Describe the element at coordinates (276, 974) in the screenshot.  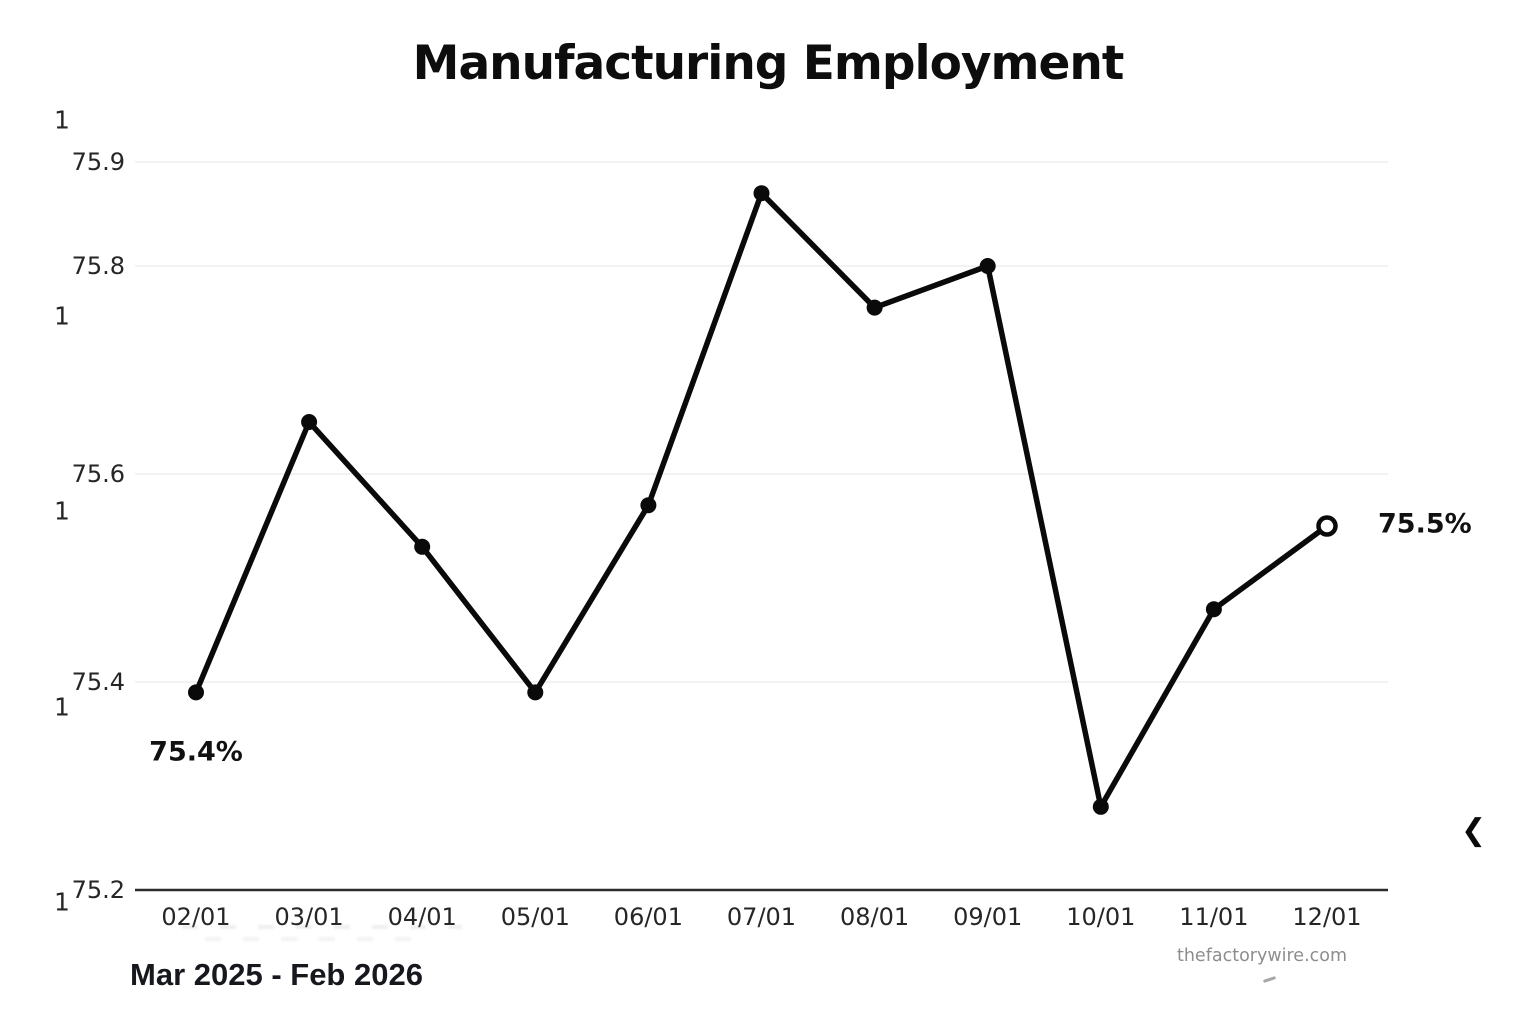
I see `period-label: Mar 2025 - Feb 2026` at that location.